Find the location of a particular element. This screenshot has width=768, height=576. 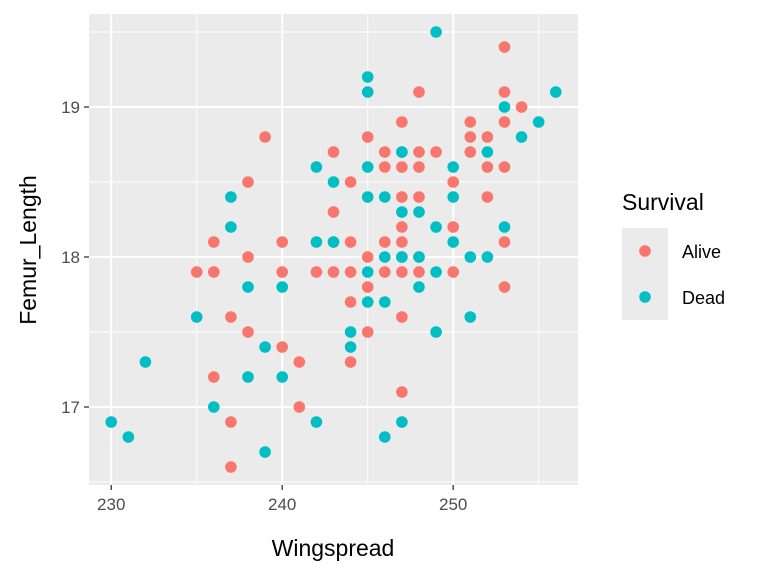

legend-label-alive: Alive is located at coordinates (701, 252).